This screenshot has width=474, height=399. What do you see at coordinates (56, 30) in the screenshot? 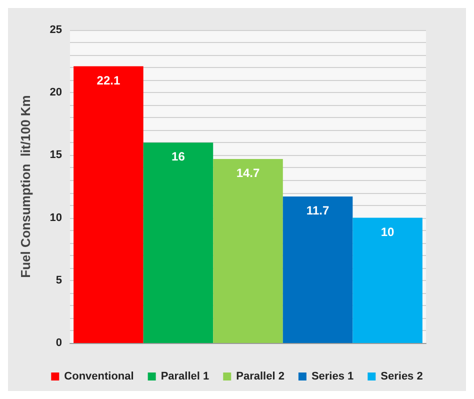
I see `y-tick-label: 25` at bounding box center [56, 30].